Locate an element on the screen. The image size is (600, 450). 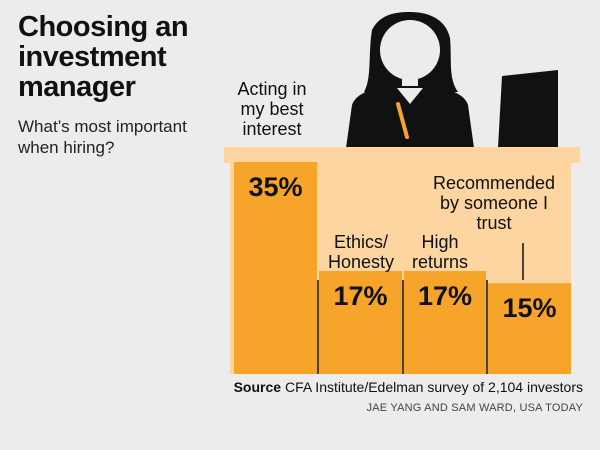
category-label-line: Recommended is located at coordinates (494, 183).